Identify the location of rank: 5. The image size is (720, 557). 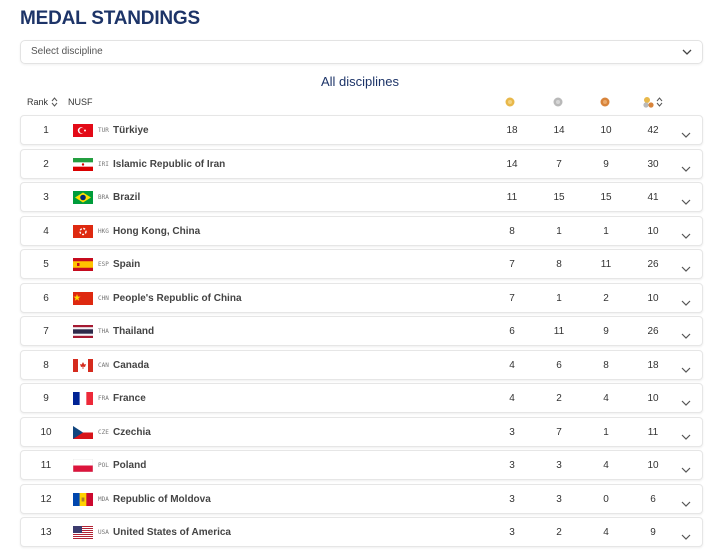
(46, 264).